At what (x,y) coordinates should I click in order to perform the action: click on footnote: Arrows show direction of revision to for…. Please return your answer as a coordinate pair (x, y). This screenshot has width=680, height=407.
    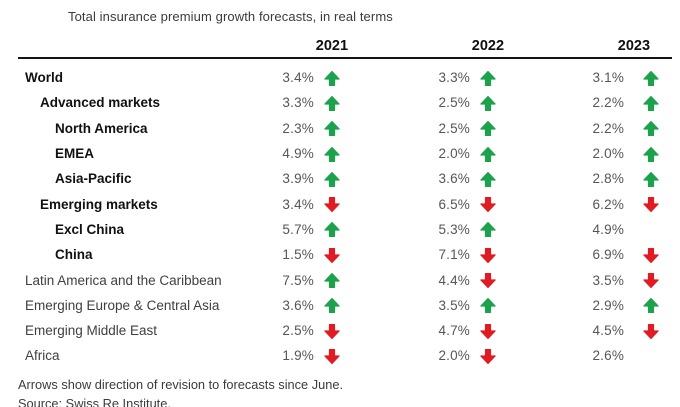
    Looking at the image, I should click on (181, 384).